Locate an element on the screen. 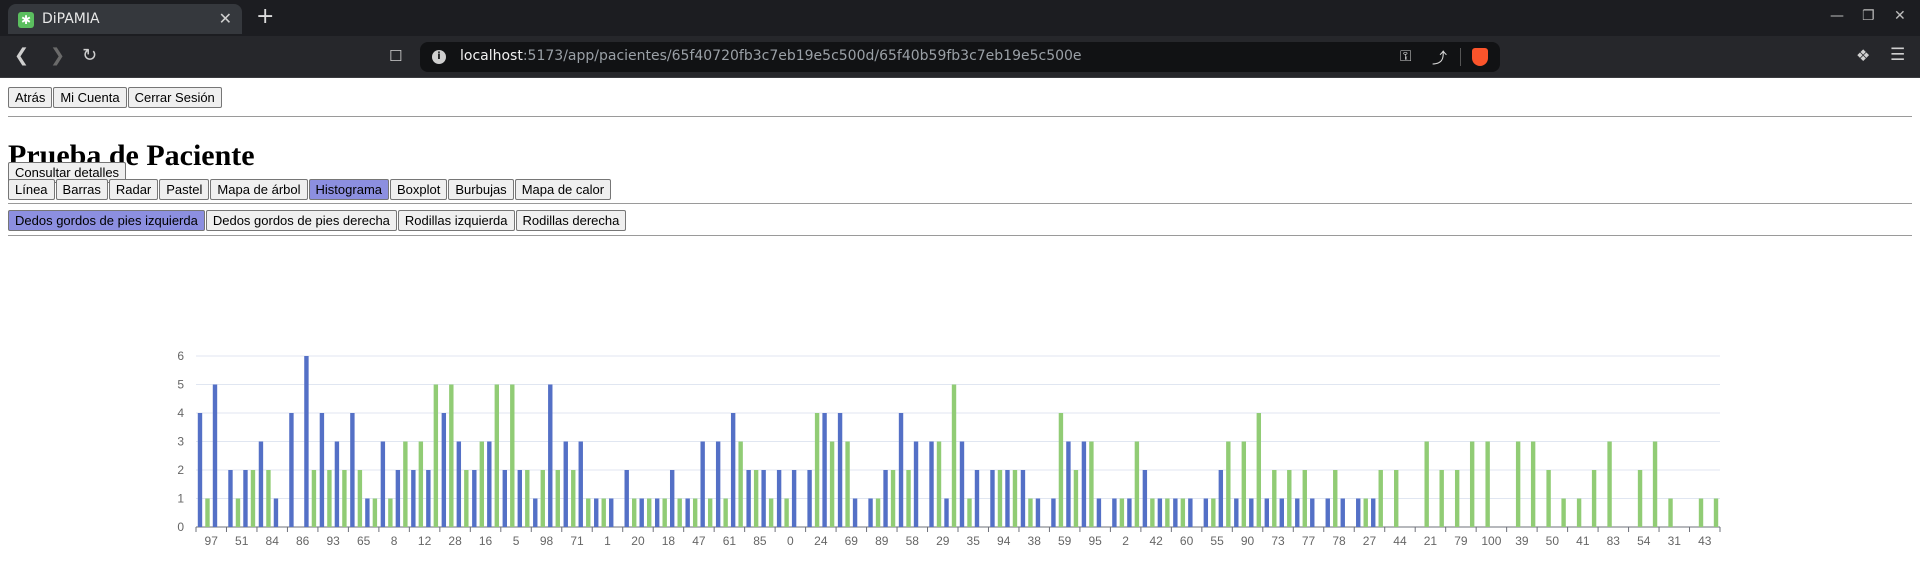  x-tick-label: 93 is located at coordinates (333, 541).